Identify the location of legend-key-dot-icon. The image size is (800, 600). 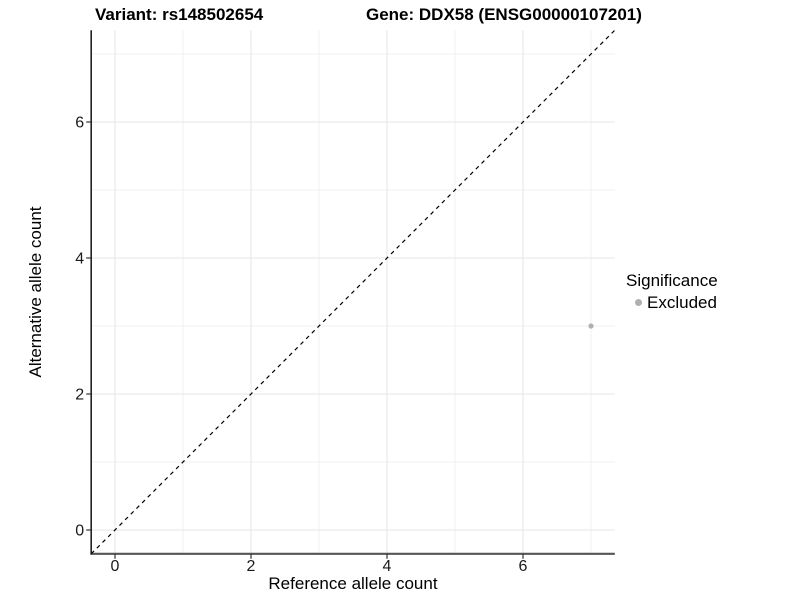
(638, 302).